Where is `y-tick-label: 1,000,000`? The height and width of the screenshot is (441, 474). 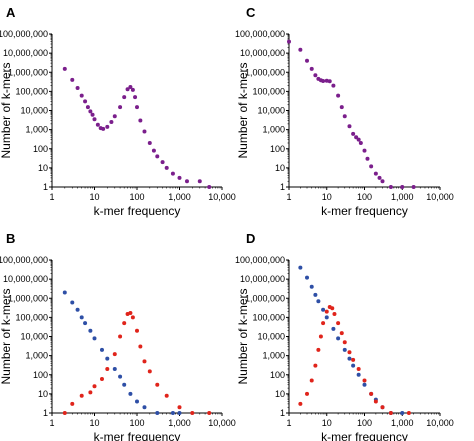 y-tick-label: 1,000,000 is located at coordinates (265, 72).